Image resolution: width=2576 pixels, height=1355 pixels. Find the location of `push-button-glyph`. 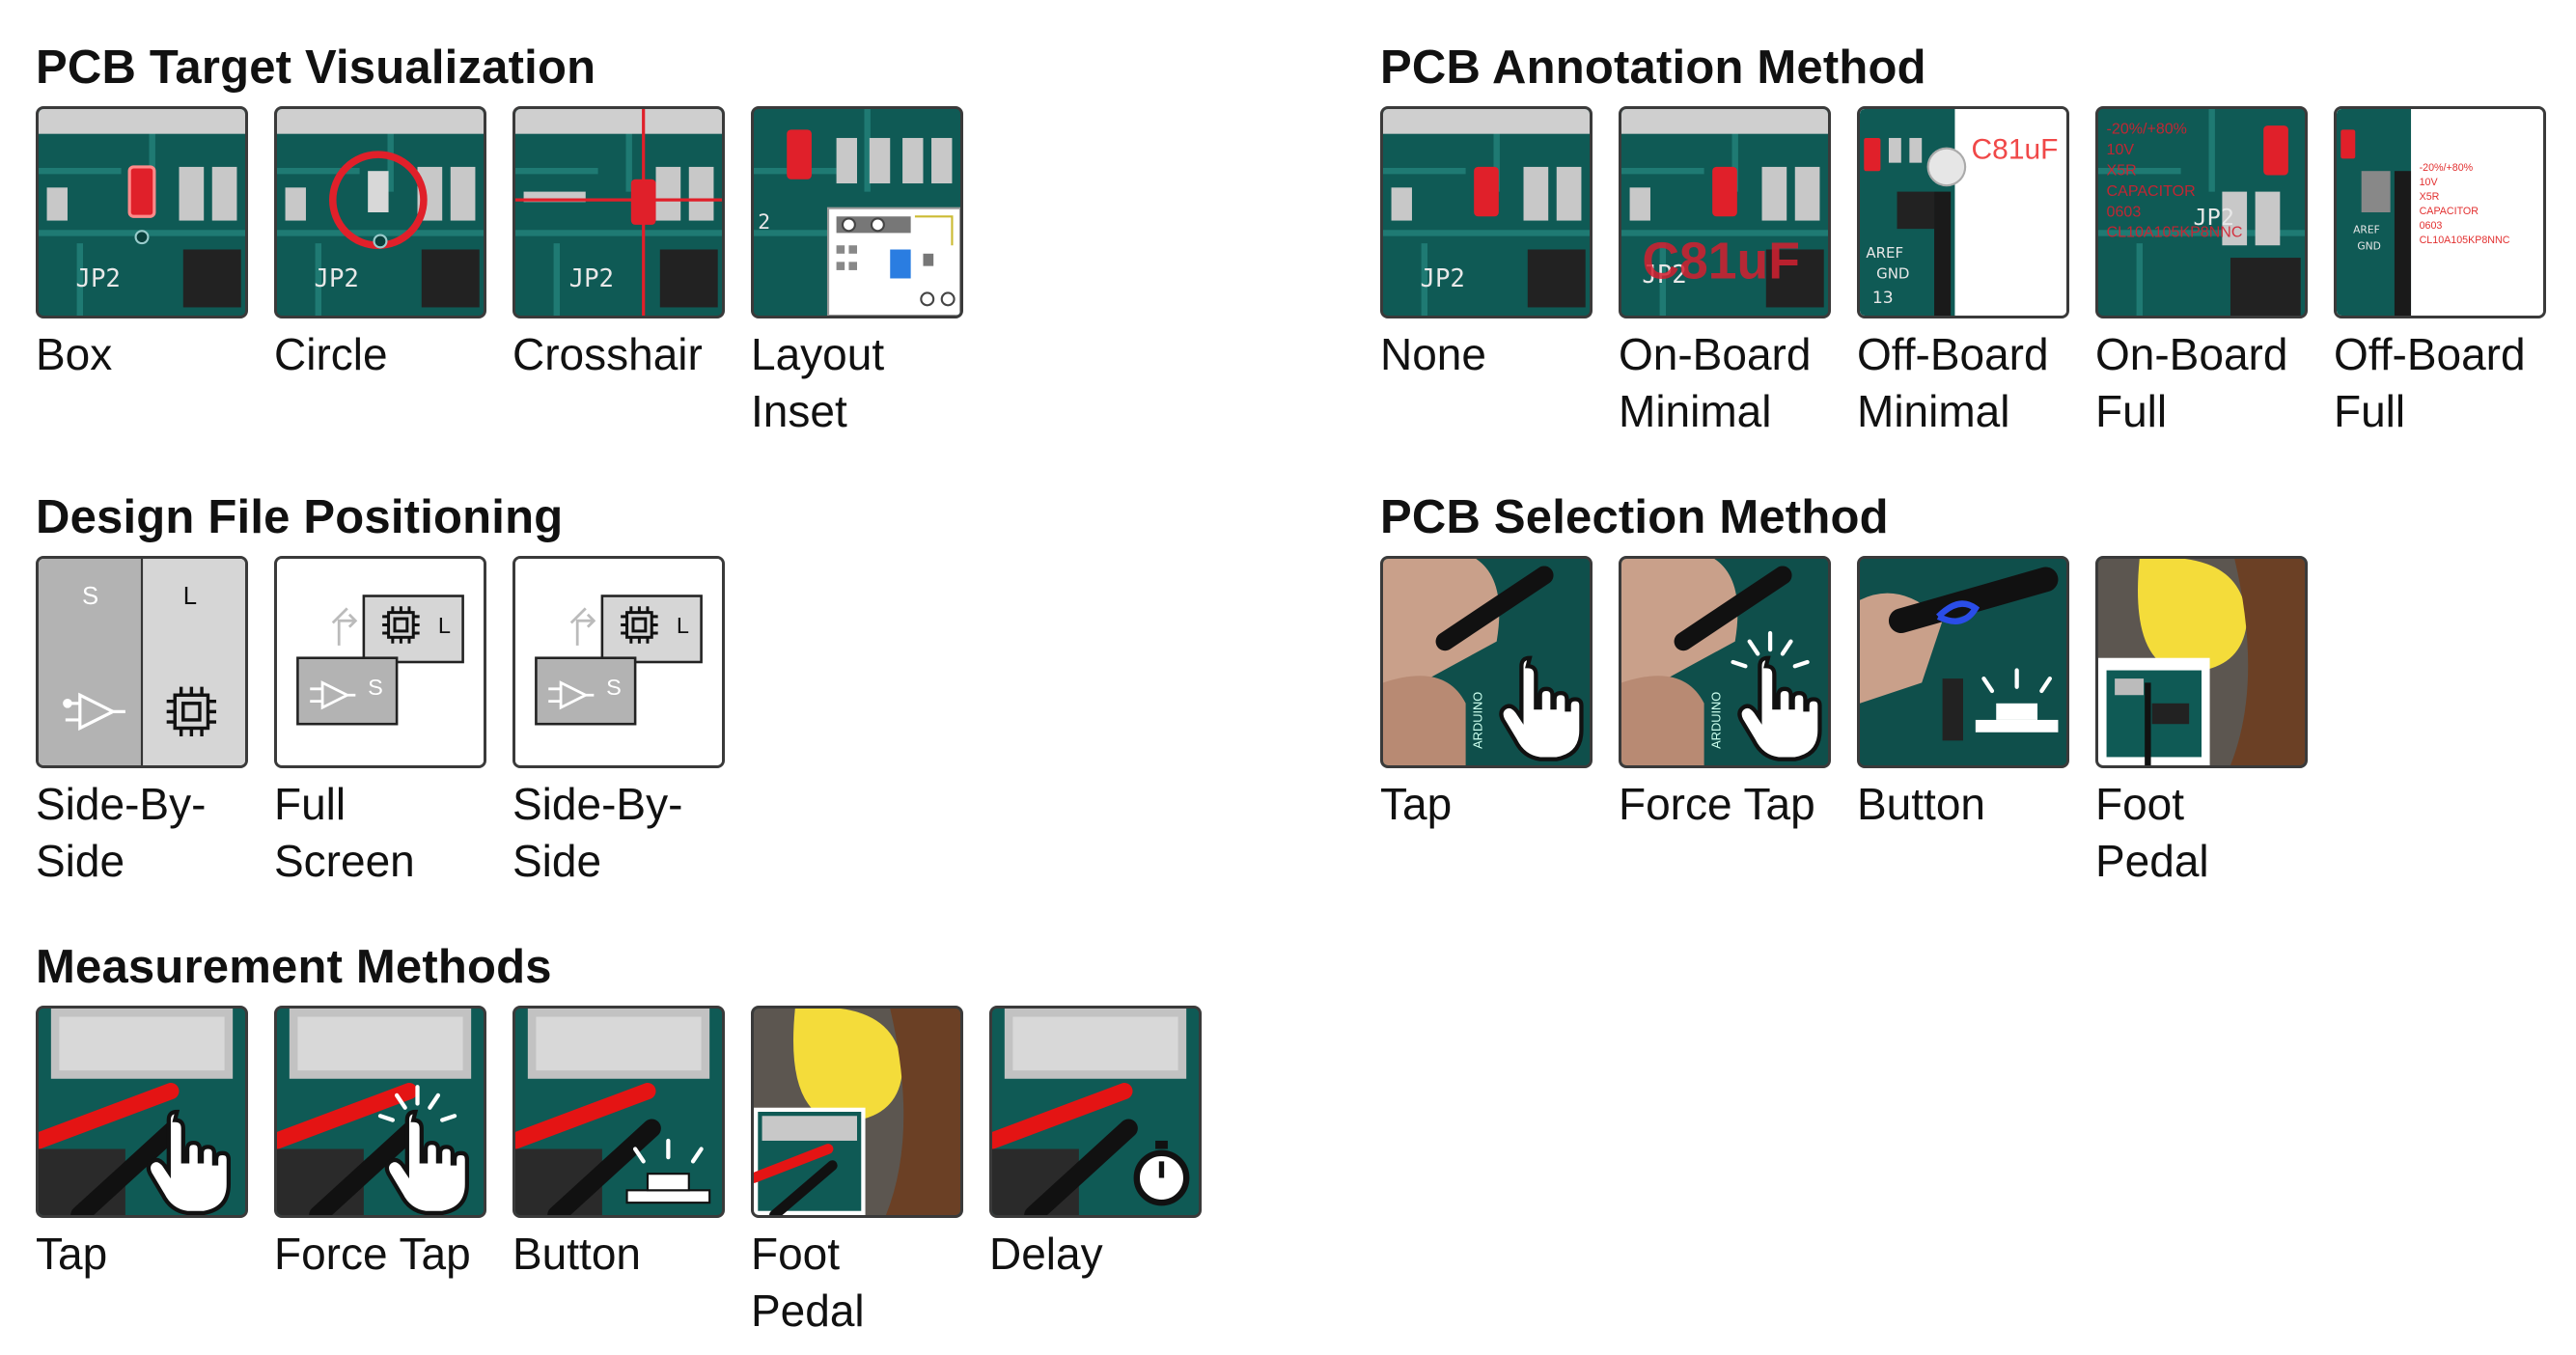

push-button-glyph is located at coordinates (2017, 700).